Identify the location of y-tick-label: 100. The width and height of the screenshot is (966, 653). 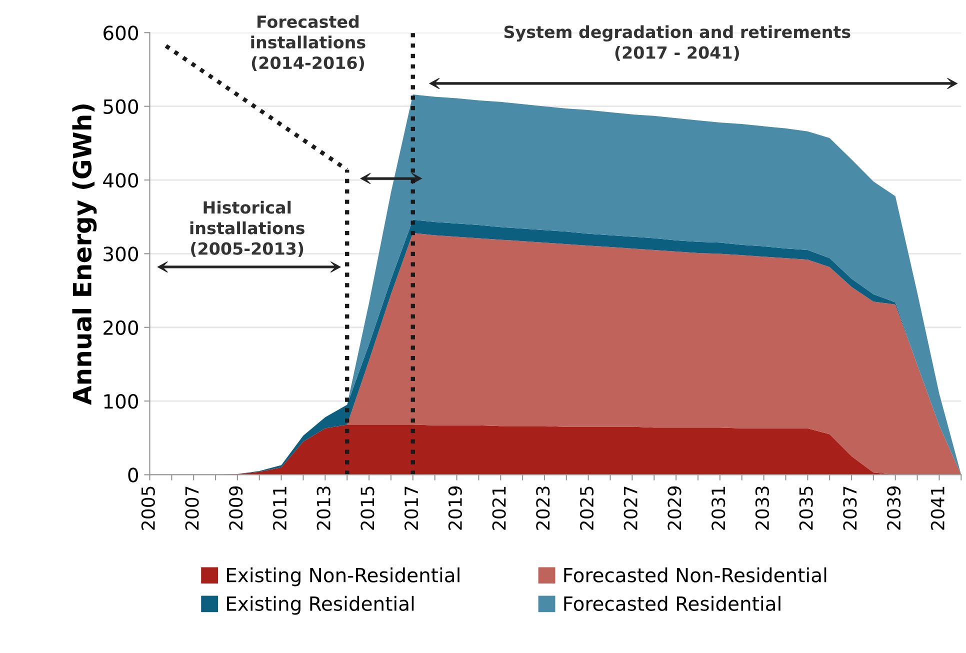
(121, 401).